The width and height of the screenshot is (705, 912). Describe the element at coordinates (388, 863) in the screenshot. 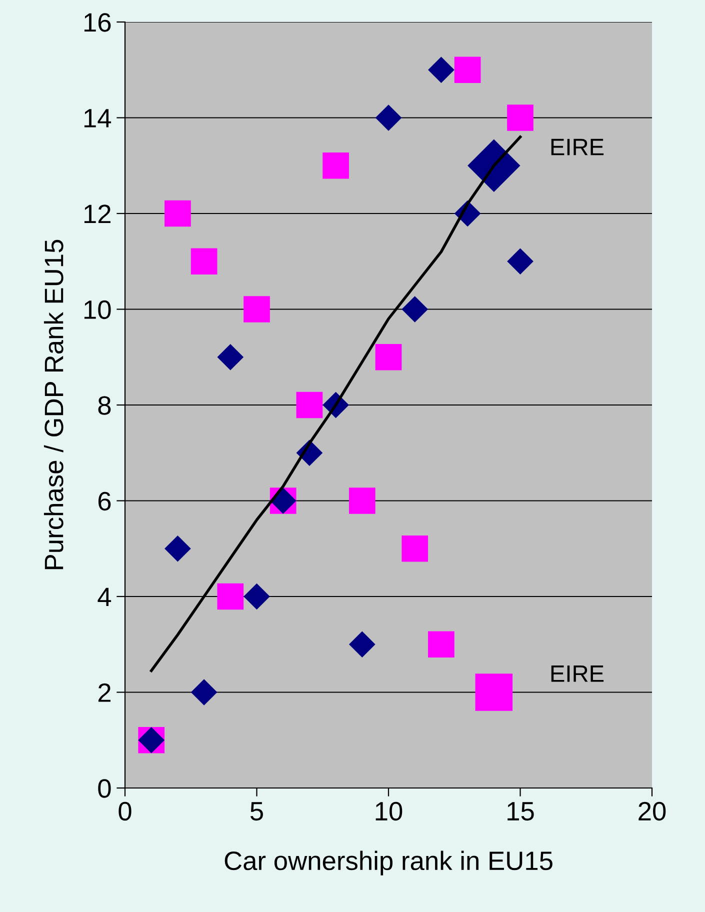

I see `x-axis-title: Car ownership rank in EU15` at that location.